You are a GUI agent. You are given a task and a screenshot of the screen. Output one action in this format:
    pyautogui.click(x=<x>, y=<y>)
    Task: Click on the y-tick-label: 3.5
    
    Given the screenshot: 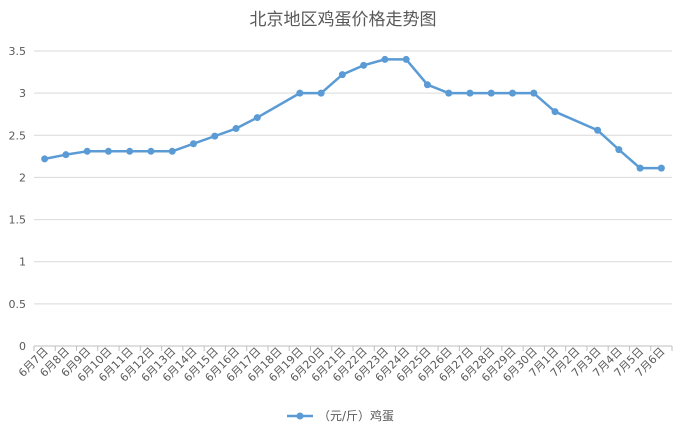 What is the action you would take?
    pyautogui.click(x=18, y=51)
    